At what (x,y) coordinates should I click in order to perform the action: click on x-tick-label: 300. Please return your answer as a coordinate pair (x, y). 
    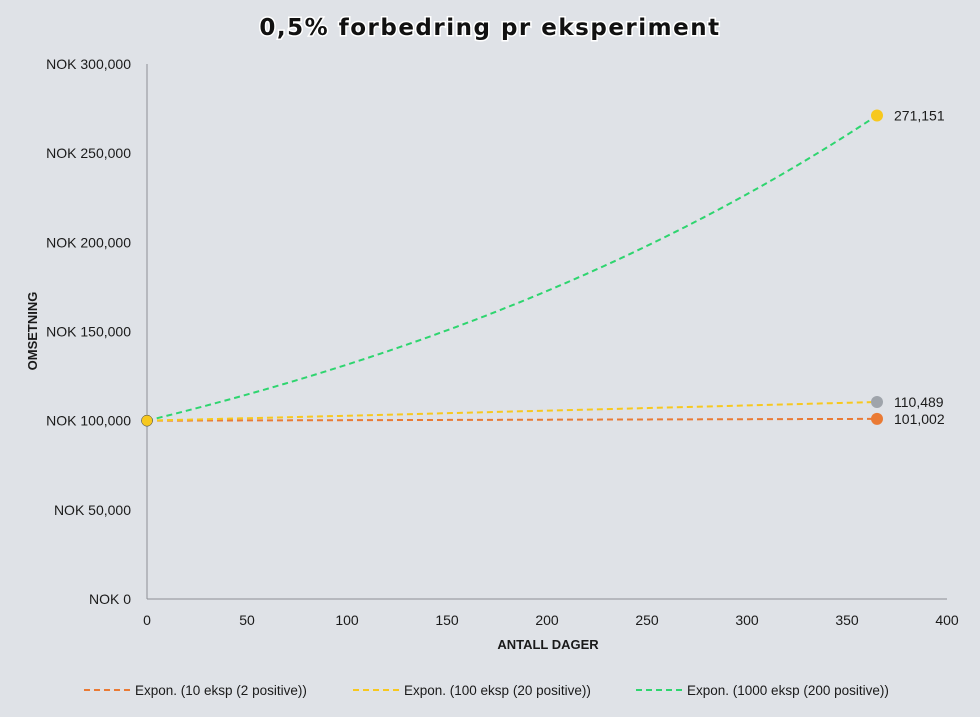
    Looking at the image, I should click on (747, 620).